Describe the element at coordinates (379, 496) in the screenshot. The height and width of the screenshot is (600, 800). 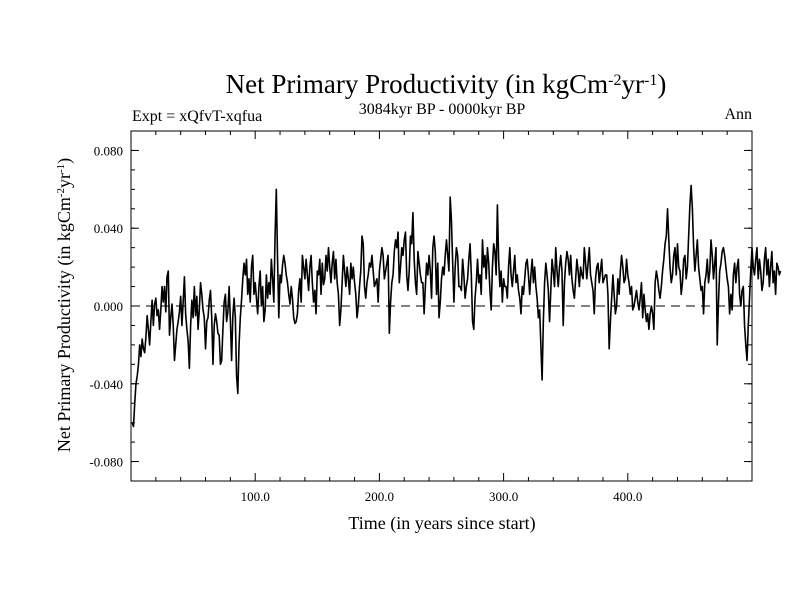
I see `x-tick-label: 200.0` at that location.